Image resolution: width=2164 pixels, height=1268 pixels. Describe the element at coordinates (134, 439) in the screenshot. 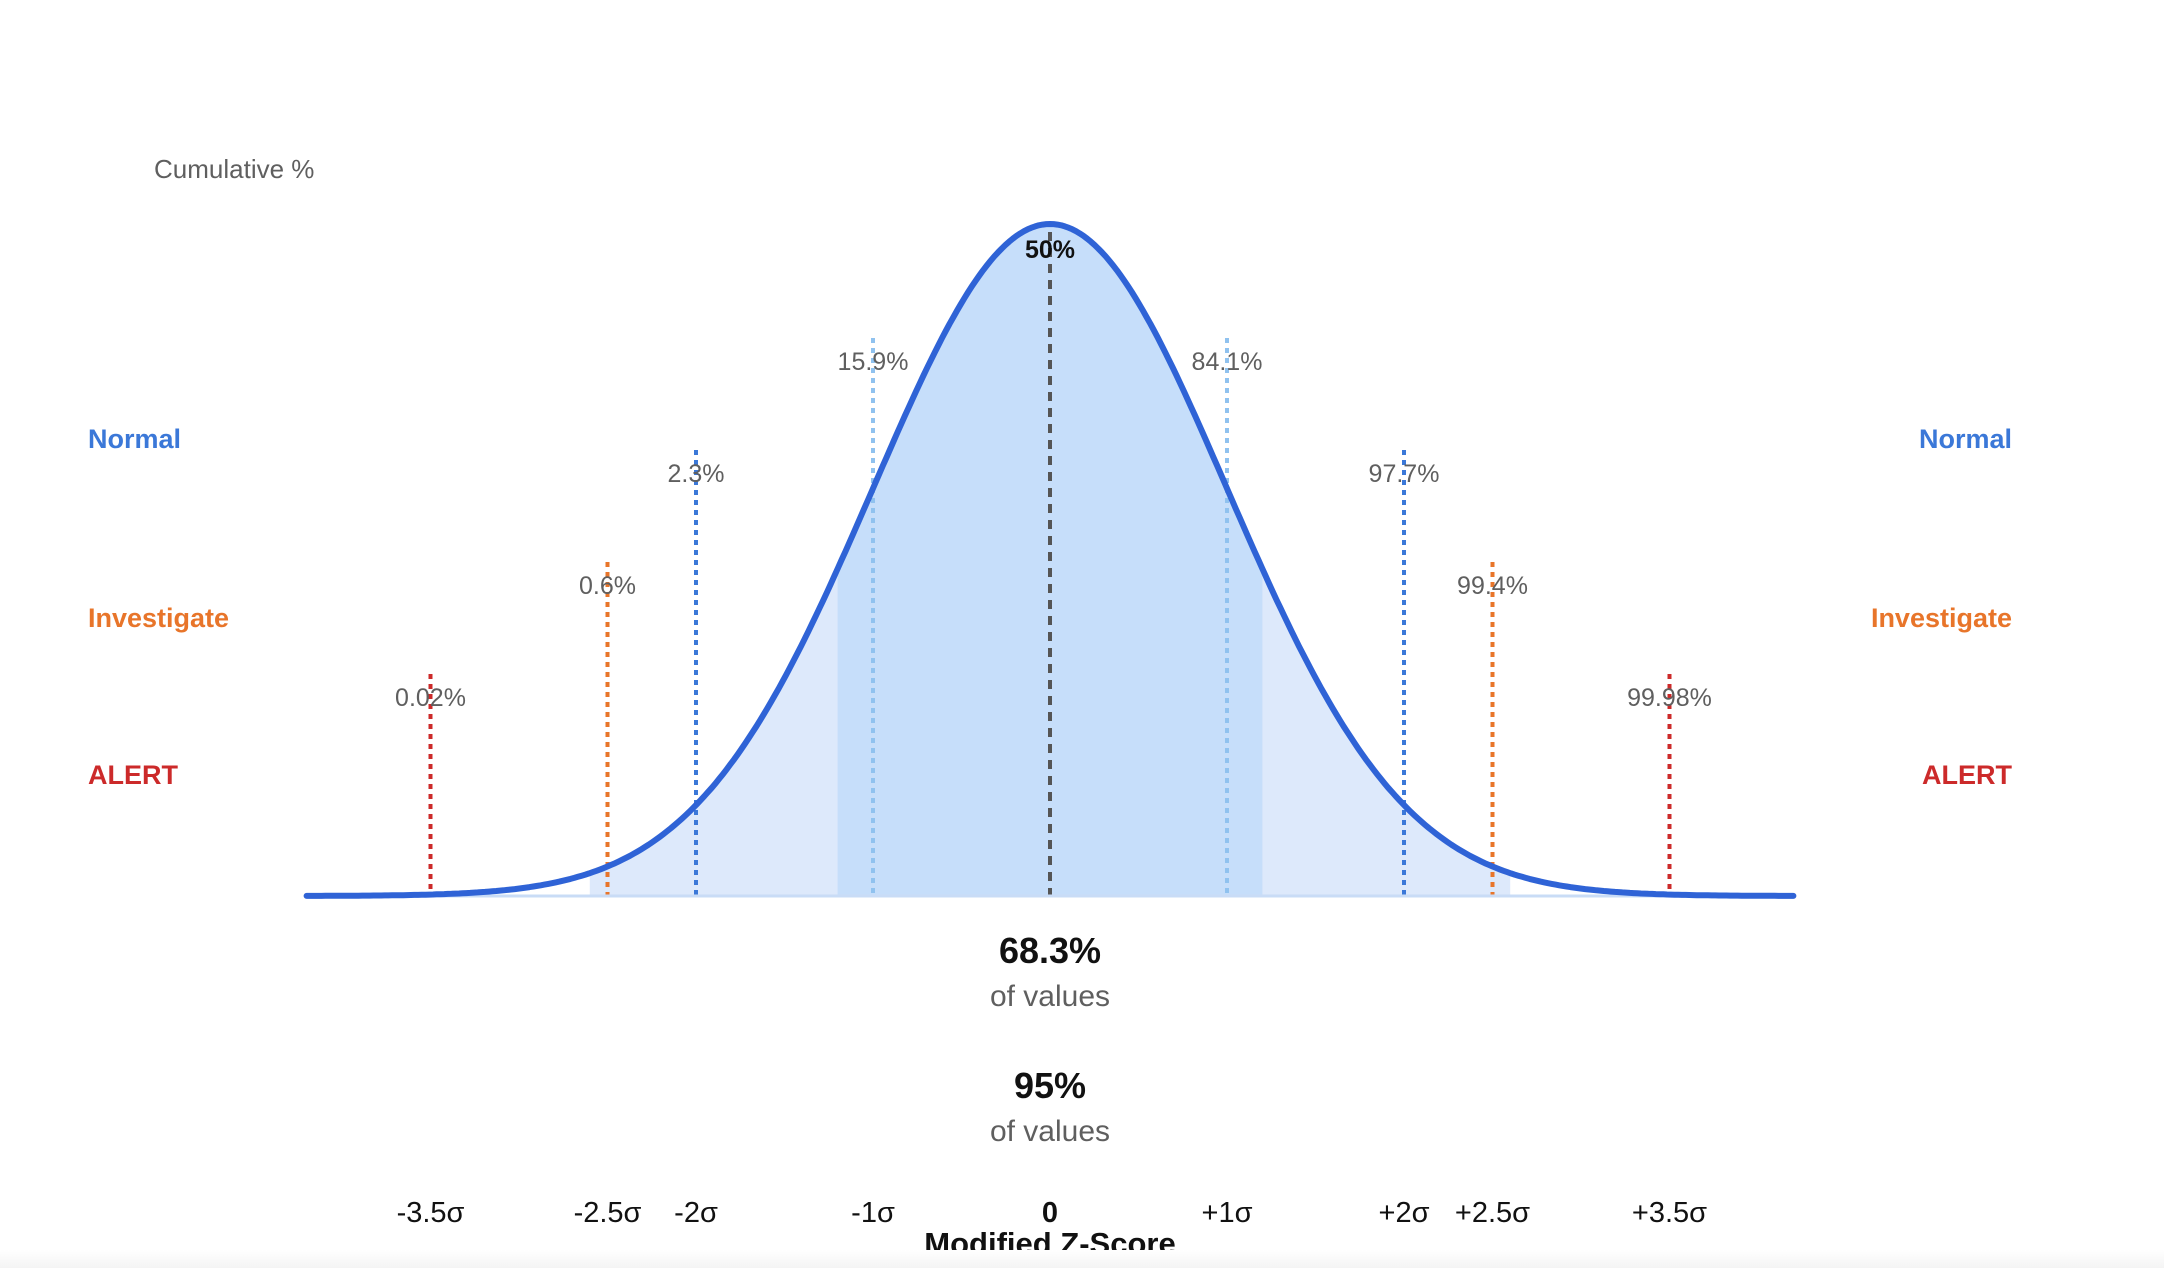

I see `zone-label-normal-left: Normal` at that location.